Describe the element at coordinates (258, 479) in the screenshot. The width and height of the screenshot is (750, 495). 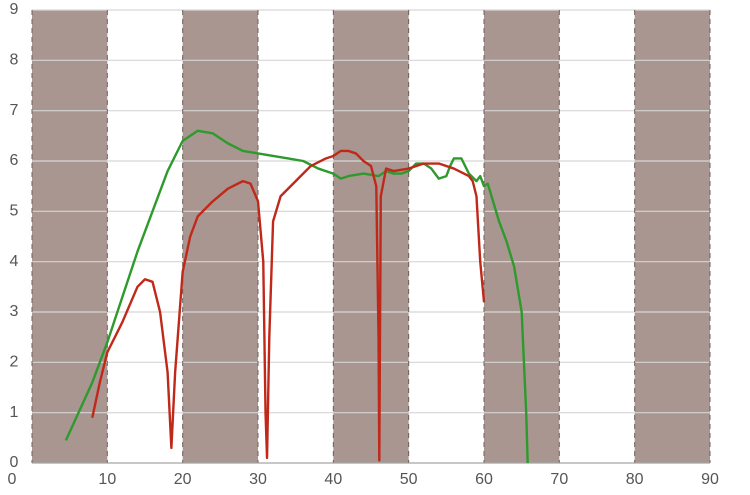
I see `x-tick-label: 30` at that location.